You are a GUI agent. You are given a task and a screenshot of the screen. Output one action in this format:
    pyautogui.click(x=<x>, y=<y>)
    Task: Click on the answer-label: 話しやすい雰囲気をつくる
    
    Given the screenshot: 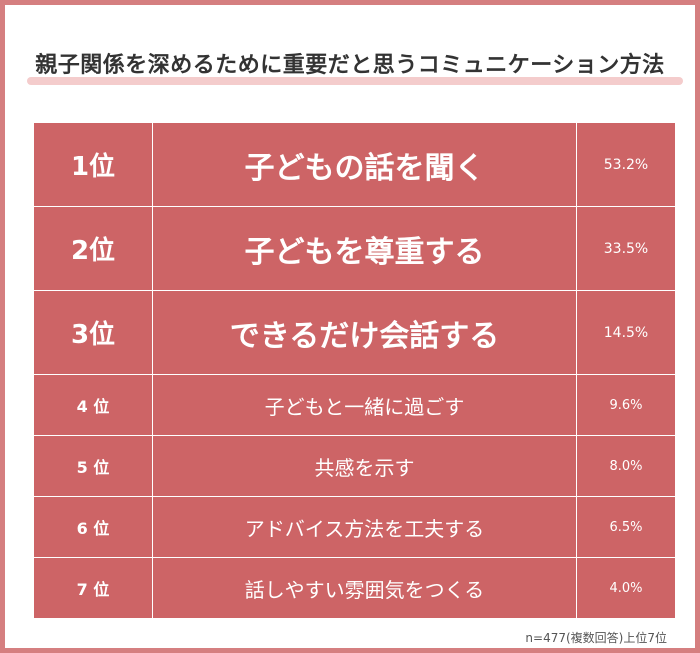 What is the action you would take?
    pyautogui.click(x=364, y=588)
    